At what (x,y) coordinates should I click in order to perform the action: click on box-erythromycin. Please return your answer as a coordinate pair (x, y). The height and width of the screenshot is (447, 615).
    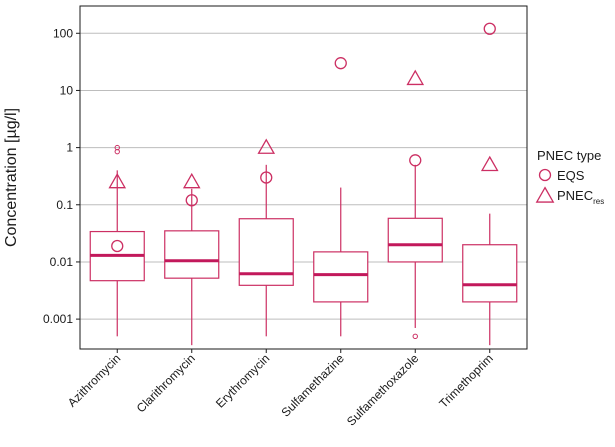
    Looking at the image, I should click on (266, 250).